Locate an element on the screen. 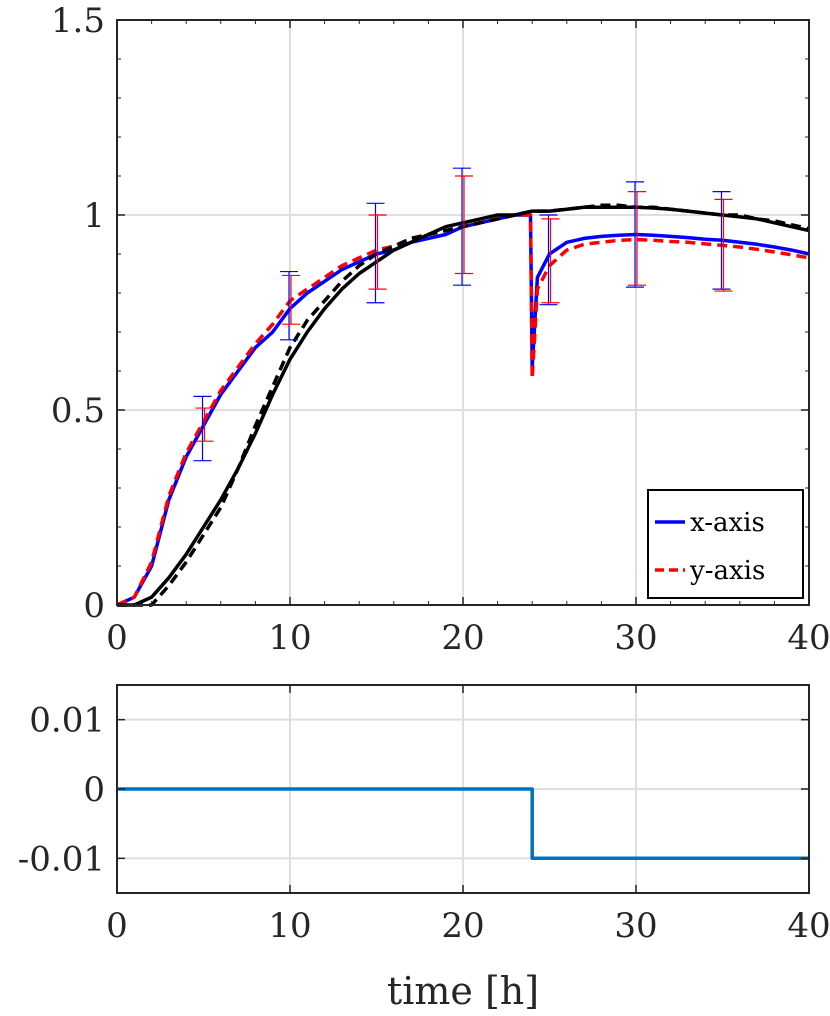 The width and height of the screenshot is (830, 1016). top-x-tick-label: 10 is located at coordinates (289, 638).